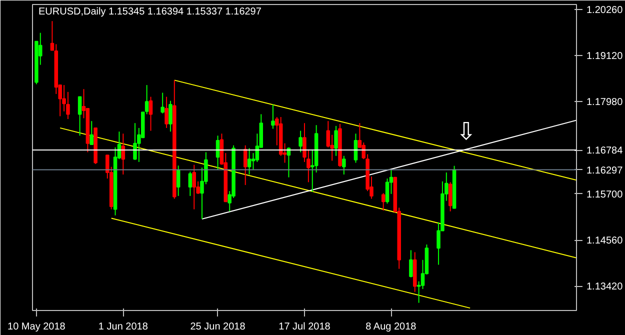  Describe the element at coordinates (218, 327) in the screenshot. I see `x-tick-label: 25 Jun 2018` at that location.